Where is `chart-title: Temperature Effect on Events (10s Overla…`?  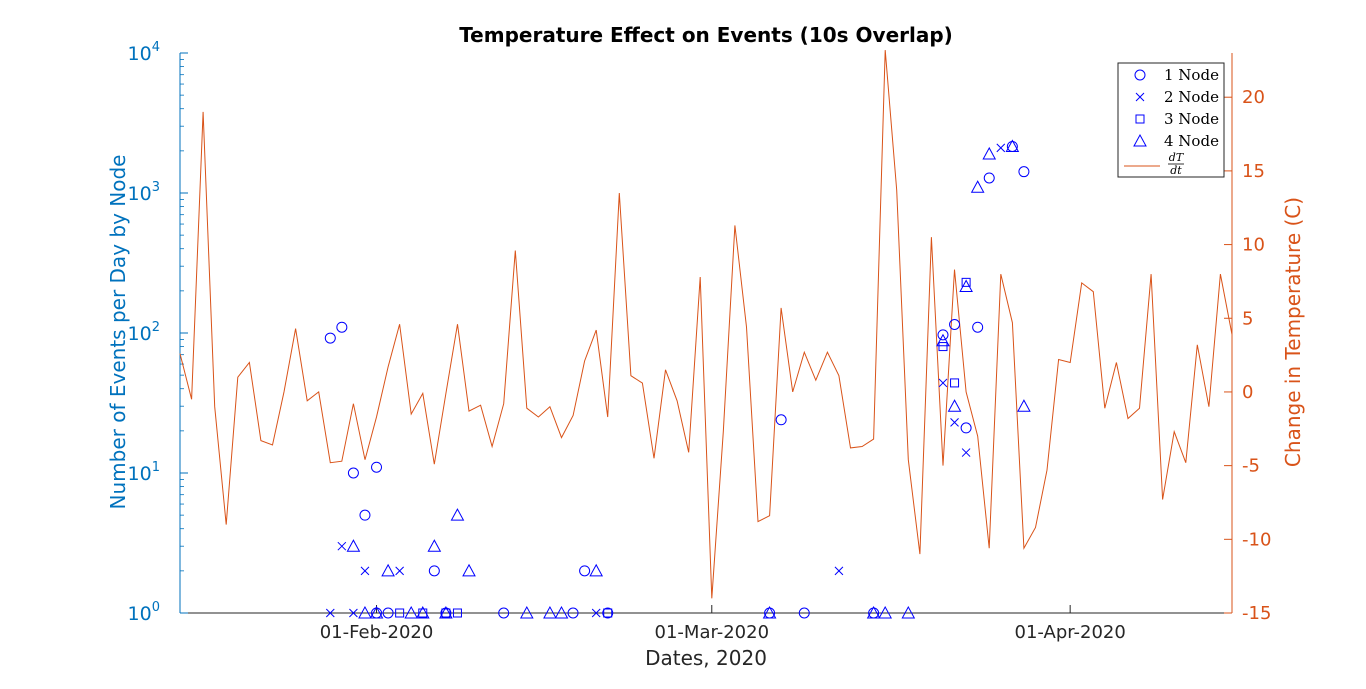
chart-title: Temperature Effect on Events (10s Overla… is located at coordinates (706, 35).